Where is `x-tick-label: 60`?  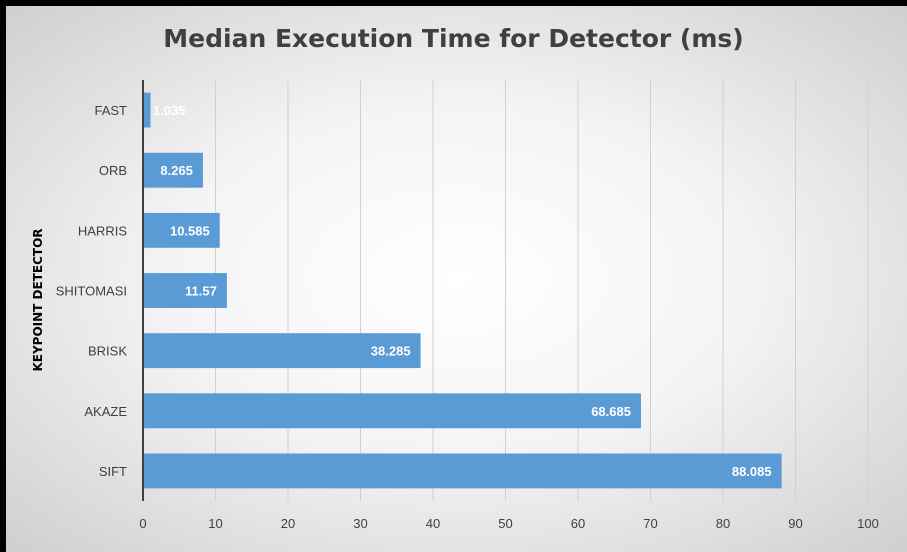
x-tick-label: 60 is located at coordinates (578, 523).